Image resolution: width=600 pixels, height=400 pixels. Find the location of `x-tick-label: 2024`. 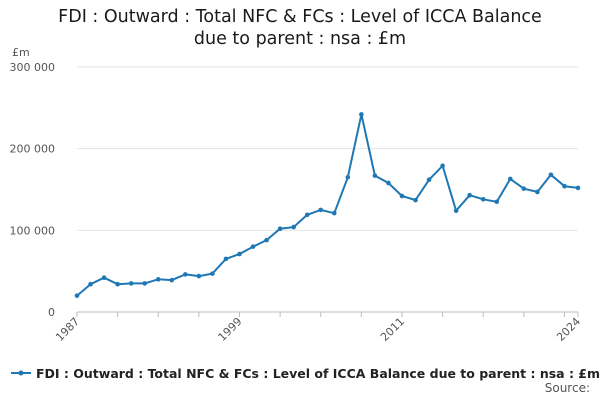

x-tick-label: 2024 is located at coordinates (568, 329).